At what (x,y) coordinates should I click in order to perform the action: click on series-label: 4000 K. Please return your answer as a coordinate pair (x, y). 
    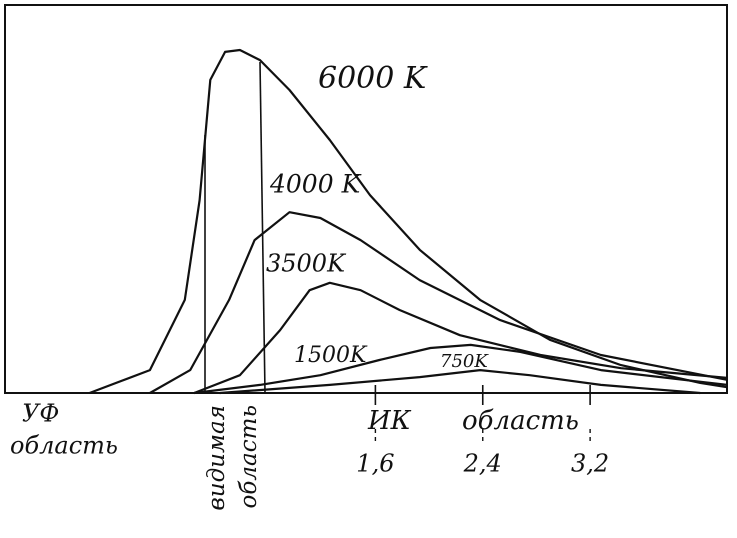
    Looking at the image, I should click on (315, 184).